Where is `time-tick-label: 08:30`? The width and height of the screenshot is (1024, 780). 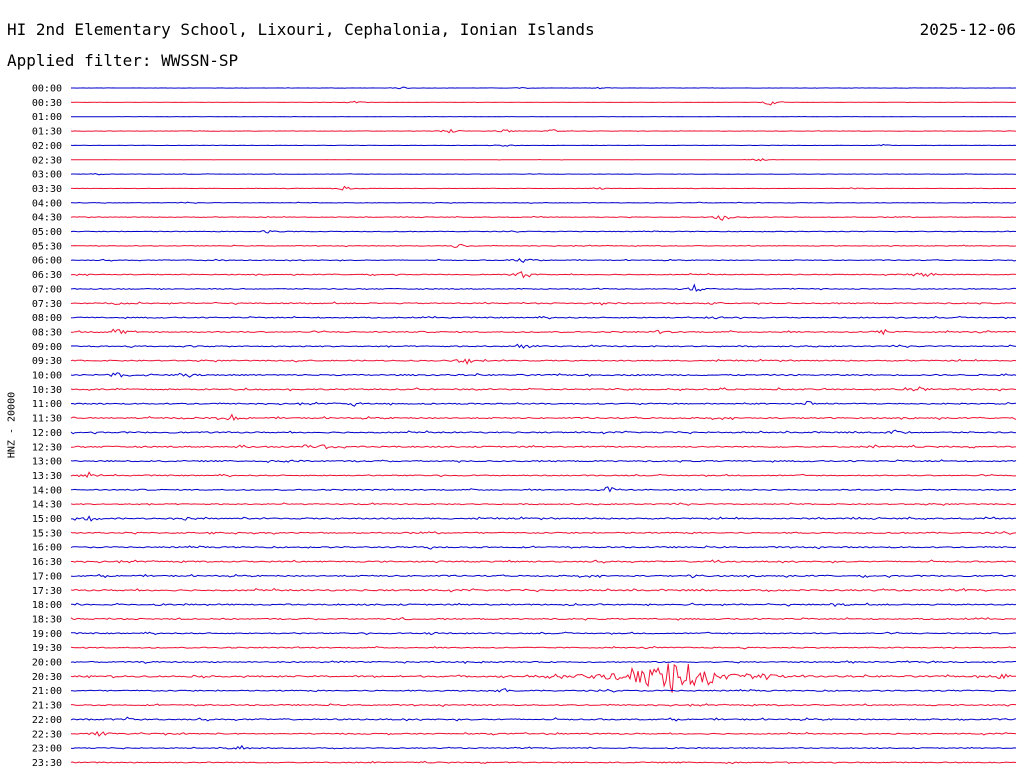
time-tick-label: 08:30 is located at coordinates (47, 332).